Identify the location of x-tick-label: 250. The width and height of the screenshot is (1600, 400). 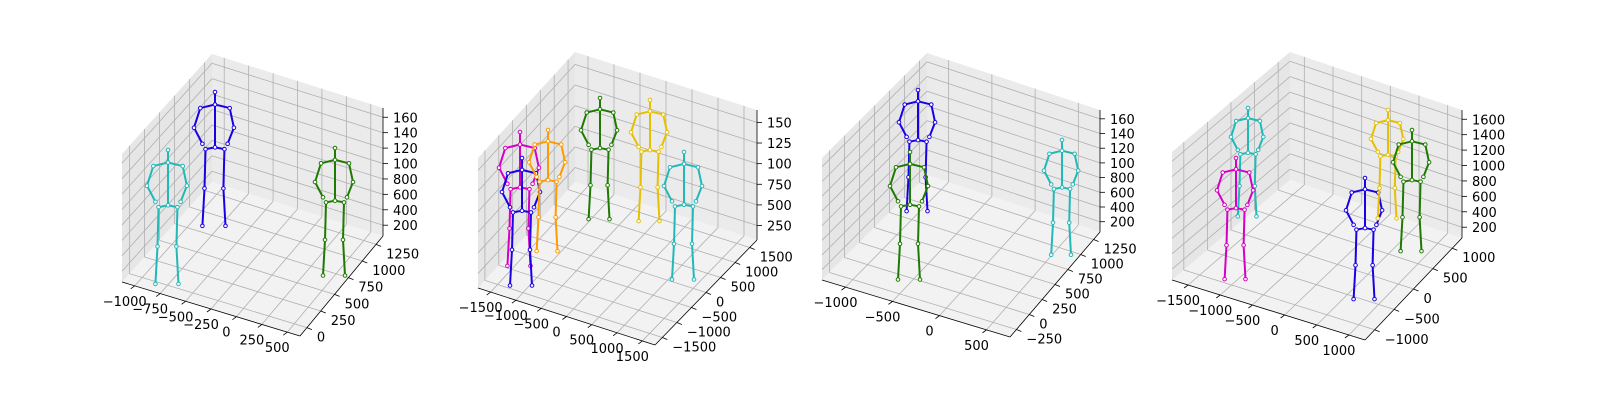
(251, 340).